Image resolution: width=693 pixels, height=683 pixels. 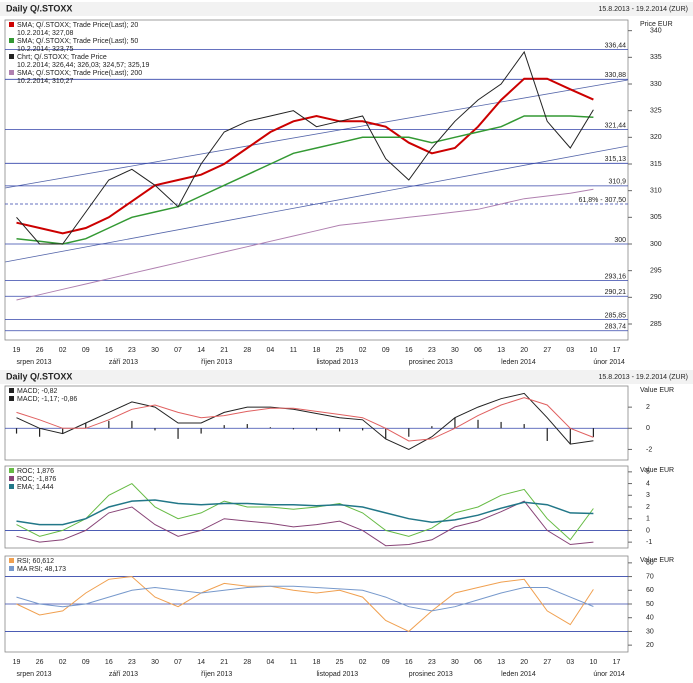 What do you see at coordinates (650, 618) in the screenshot?
I see `y-tick-label: 40` at bounding box center [650, 618].